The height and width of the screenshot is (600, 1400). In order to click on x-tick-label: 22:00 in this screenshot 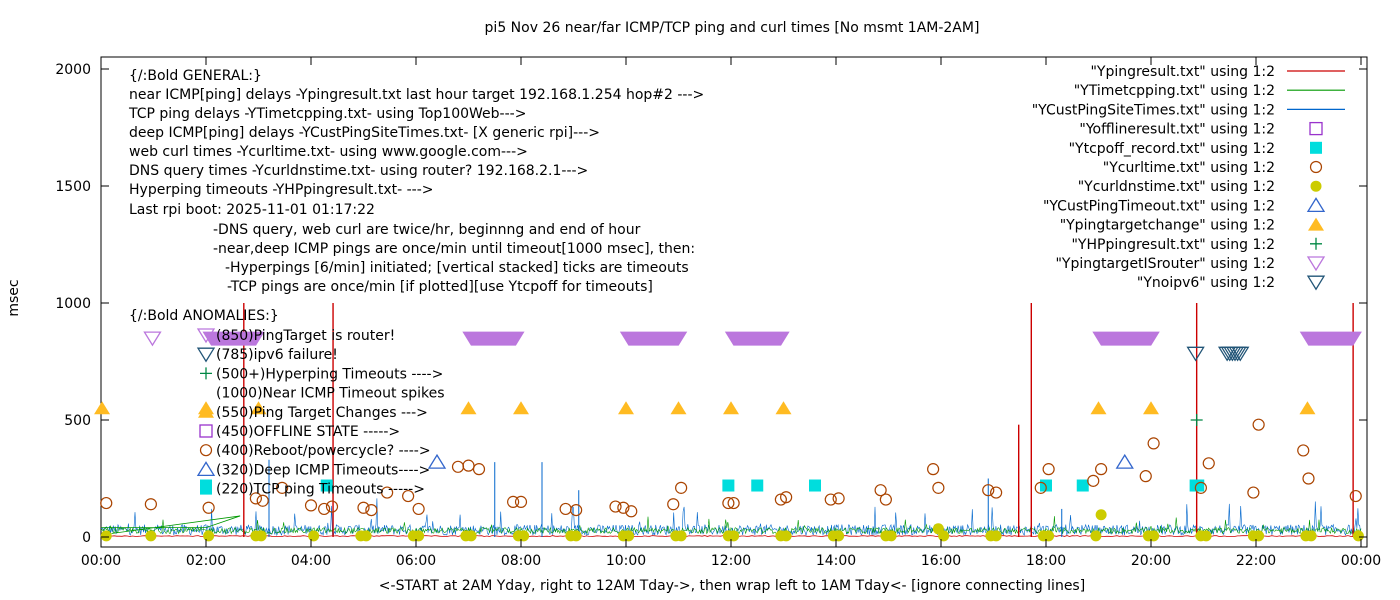, I will do `click(1256, 561)`.